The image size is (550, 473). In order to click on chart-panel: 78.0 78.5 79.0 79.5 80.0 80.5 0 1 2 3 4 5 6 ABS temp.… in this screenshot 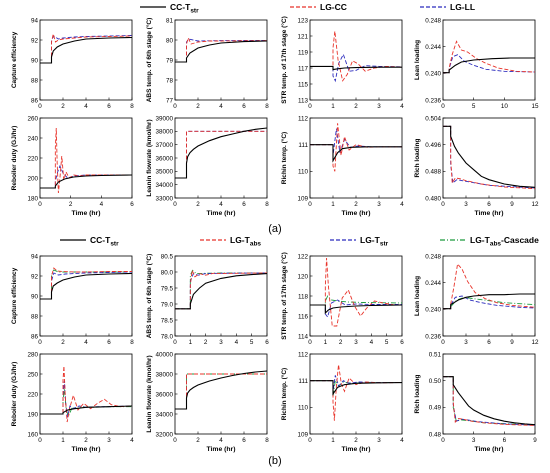, I will do `click(207, 299)`.